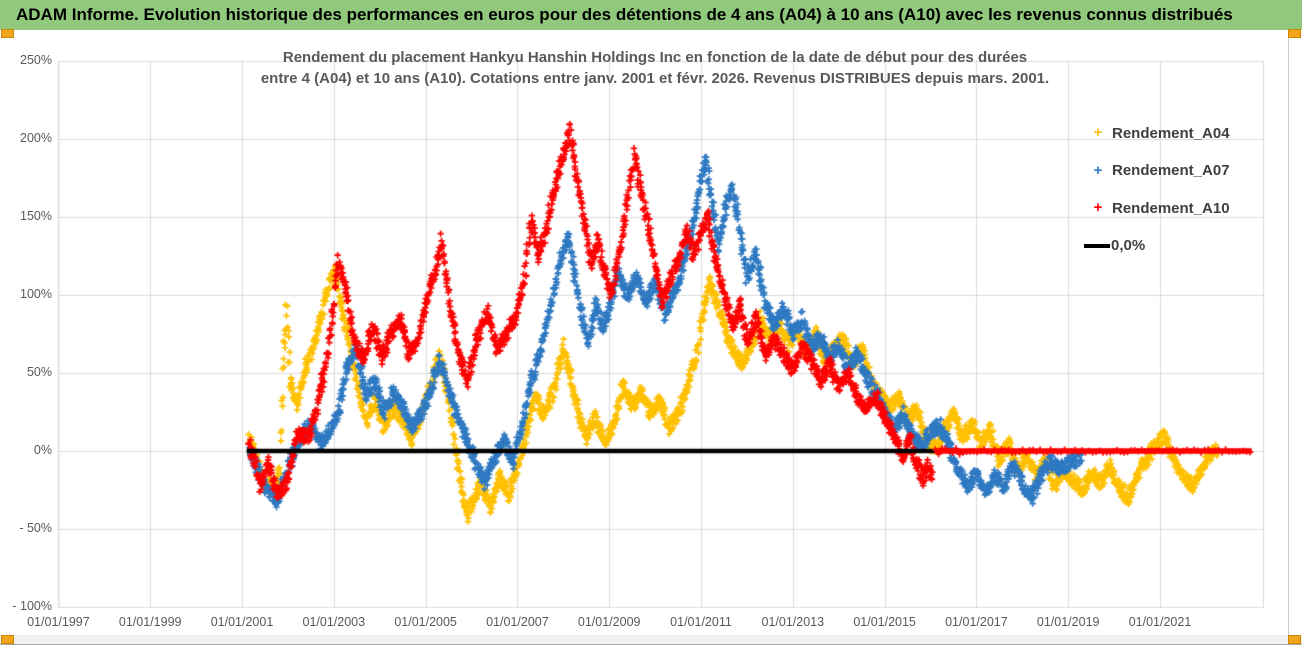  What do you see at coordinates (39, 372) in the screenshot?
I see `y-tick-label: 50%` at bounding box center [39, 372].